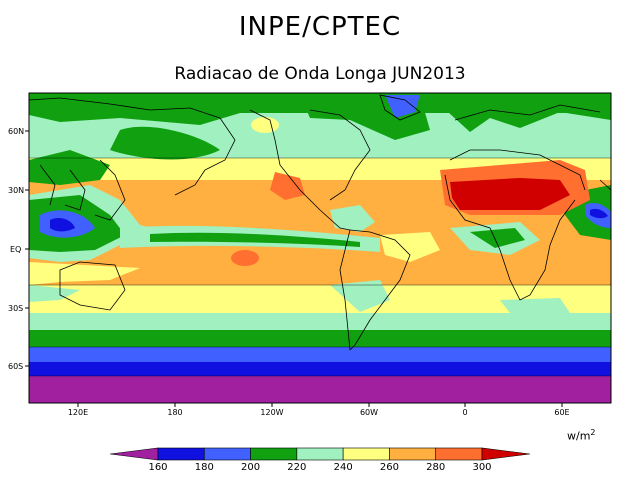 The image size is (640, 494). Describe the element at coordinates (605, 185) in the screenshot. I see `coast-south-asia` at that location.